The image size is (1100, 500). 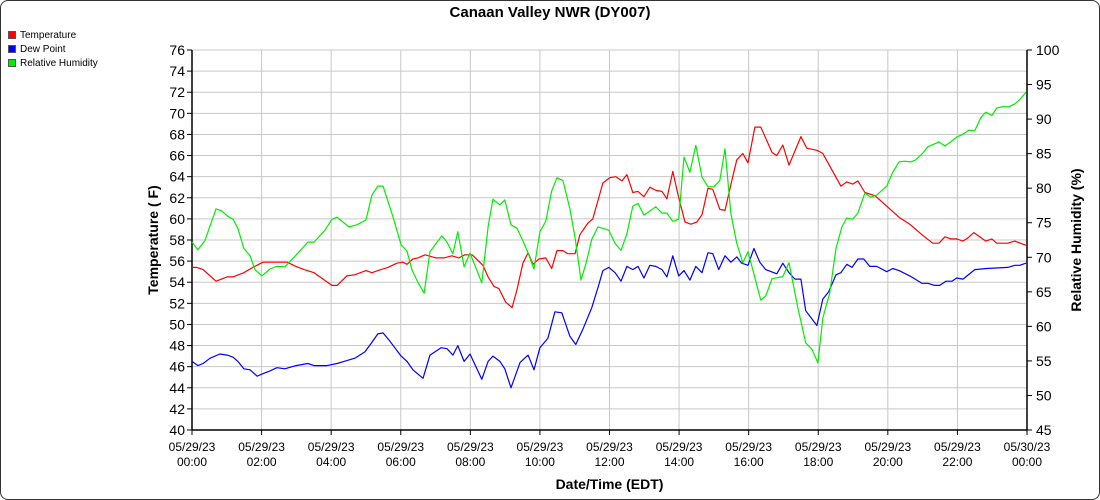 I want to click on legend: Temperature Dew Point Relative Humidity, so click(x=53, y=49).